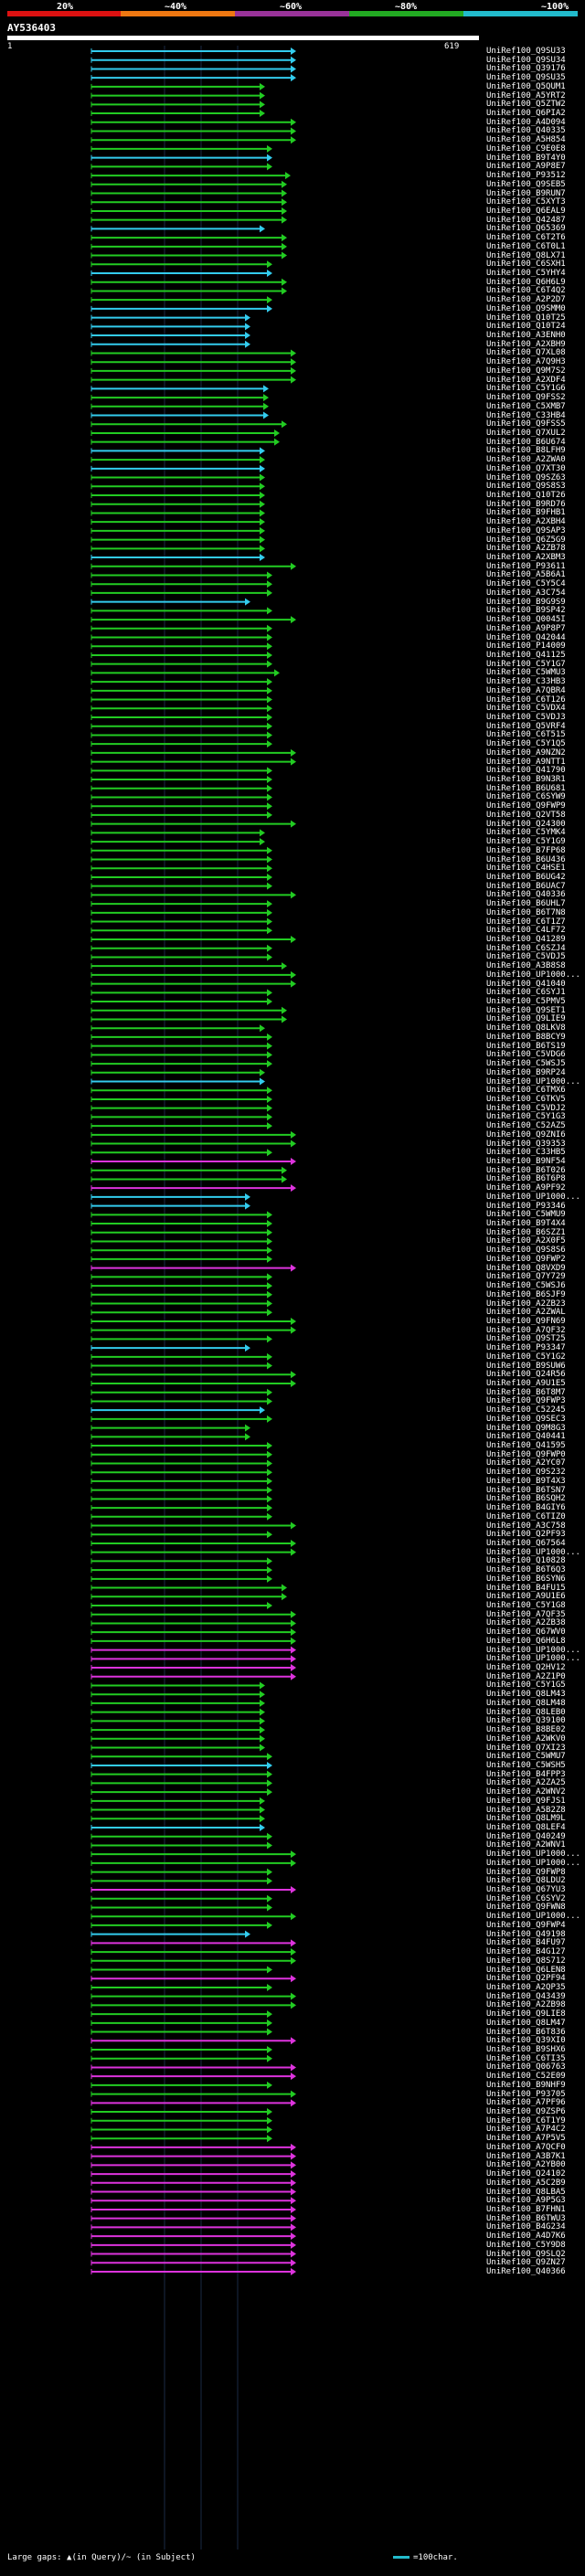  Describe the element at coordinates (526, 1241) in the screenshot. I see `hit-label: UniRef100_A2X0F5` at that location.